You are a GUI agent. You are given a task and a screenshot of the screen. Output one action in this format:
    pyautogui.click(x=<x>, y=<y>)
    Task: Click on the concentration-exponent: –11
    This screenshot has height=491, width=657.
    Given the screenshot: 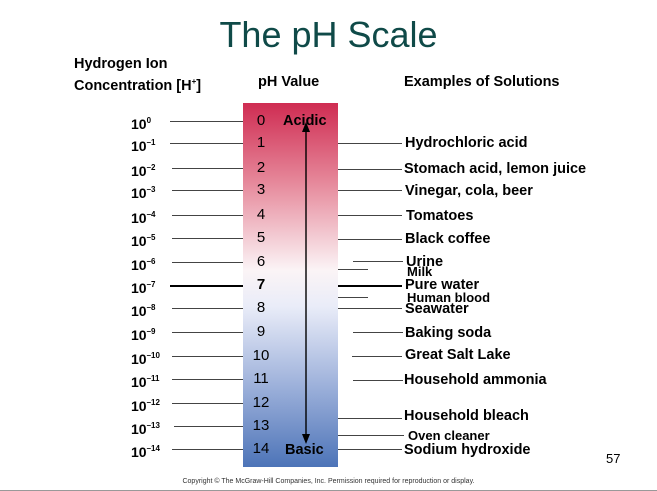 What is the action you would take?
    pyautogui.click(x=153, y=378)
    